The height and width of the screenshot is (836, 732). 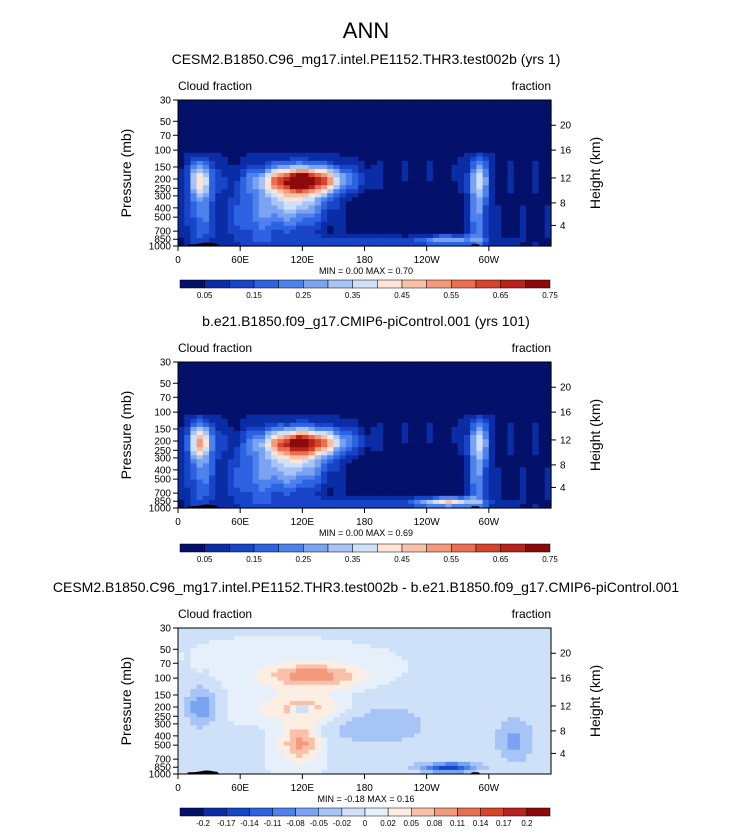 What do you see at coordinates (254, 559) in the screenshot?
I see `colorbar-label: 0.15` at bounding box center [254, 559].